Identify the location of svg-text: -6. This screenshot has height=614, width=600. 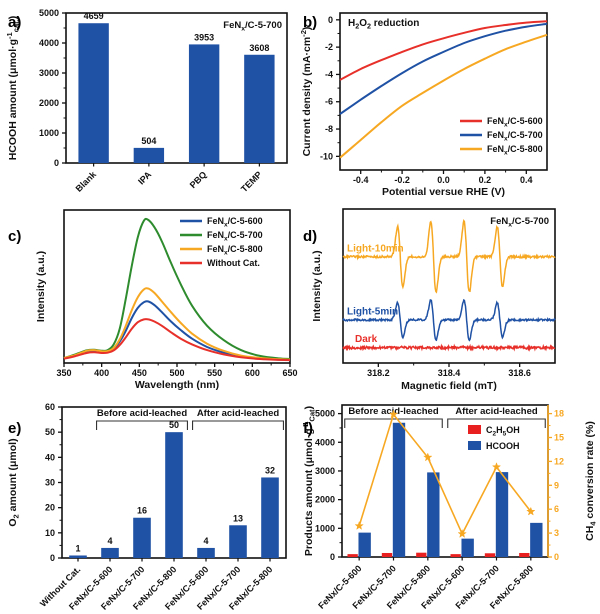
(329, 102).